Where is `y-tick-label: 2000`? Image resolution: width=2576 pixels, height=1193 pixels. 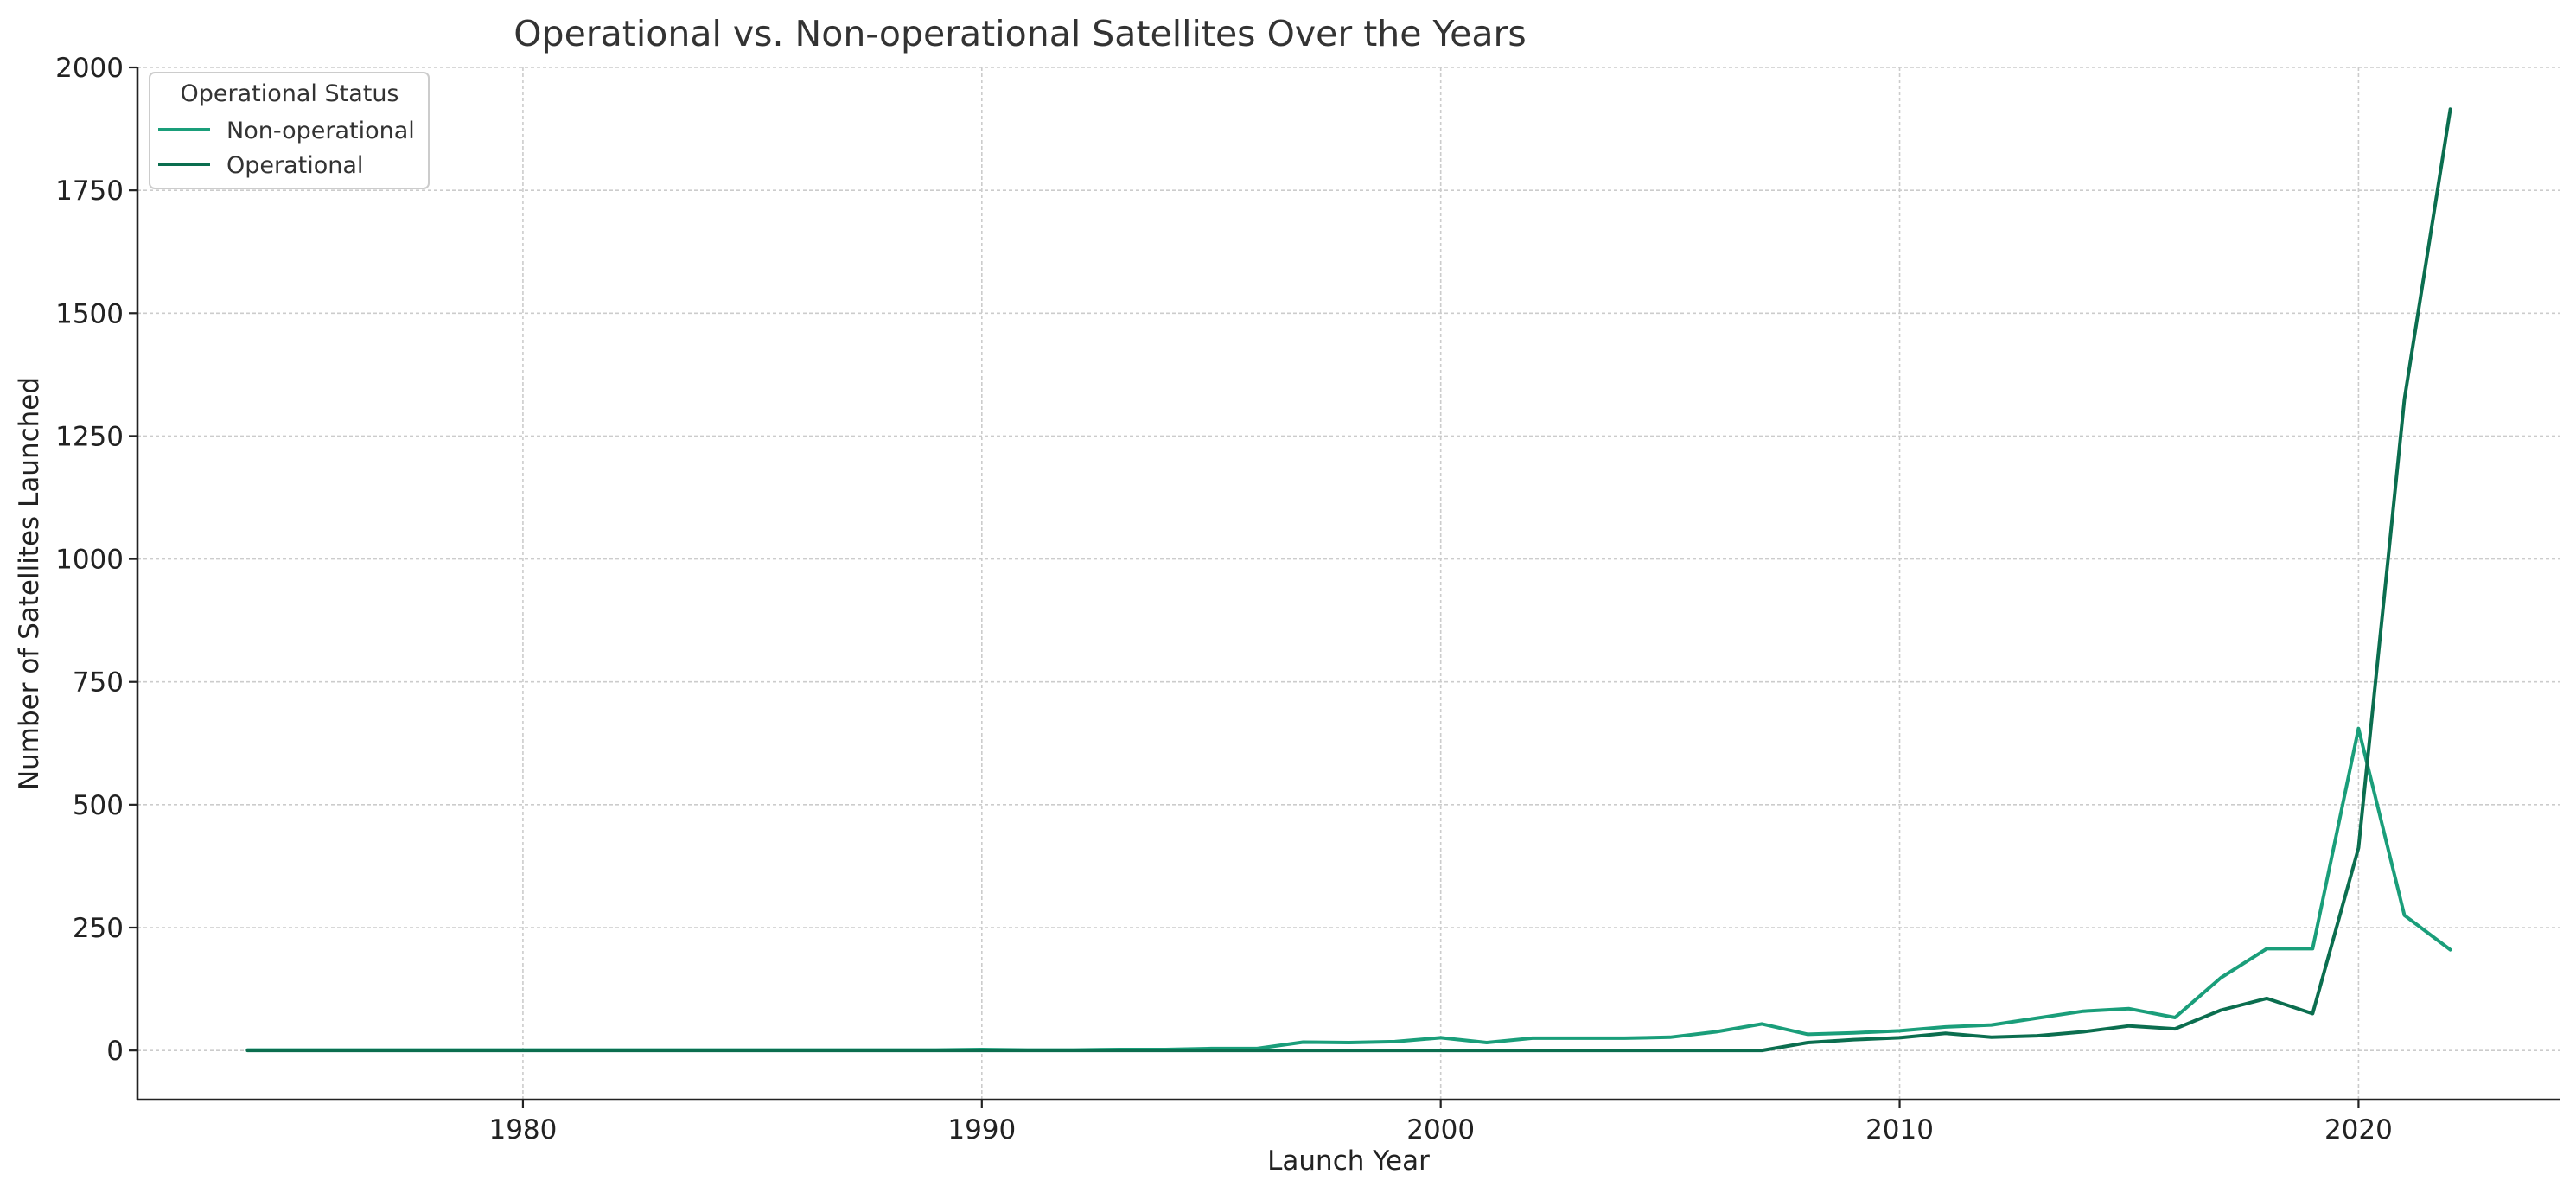
y-tick-label: 2000 is located at coordinates (89, 68).